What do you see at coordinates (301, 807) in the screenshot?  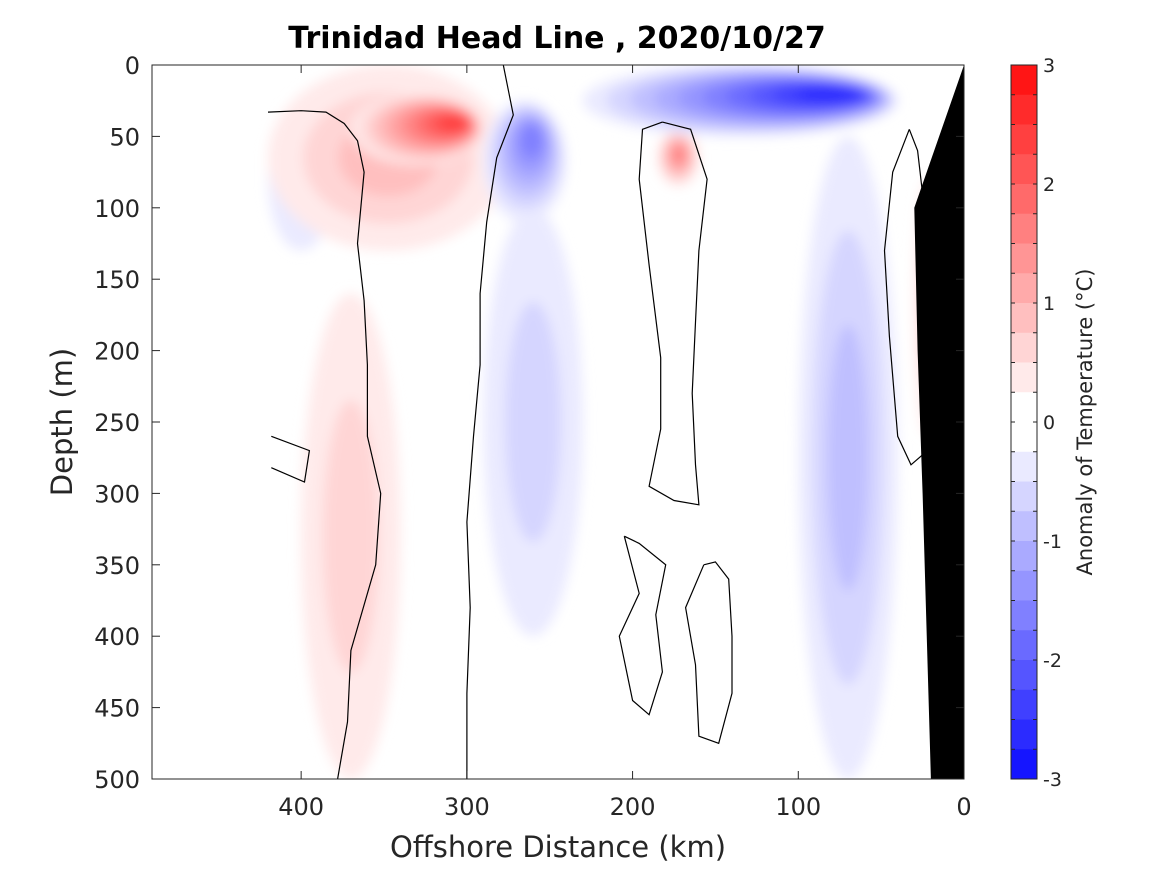 I see `x-tick-label: 400` at bounding box center [301, 807].